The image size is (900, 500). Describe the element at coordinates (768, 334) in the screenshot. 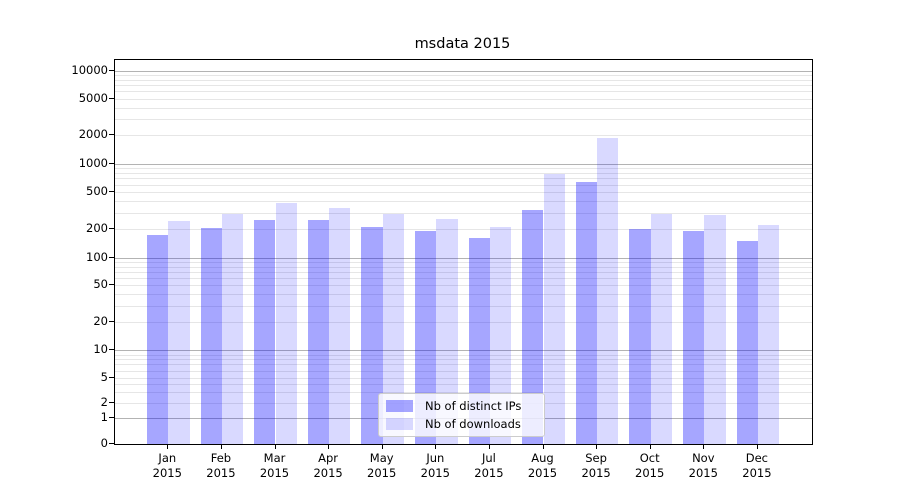

I see `bar-nb-of-downloads-dec-2015` at that location.